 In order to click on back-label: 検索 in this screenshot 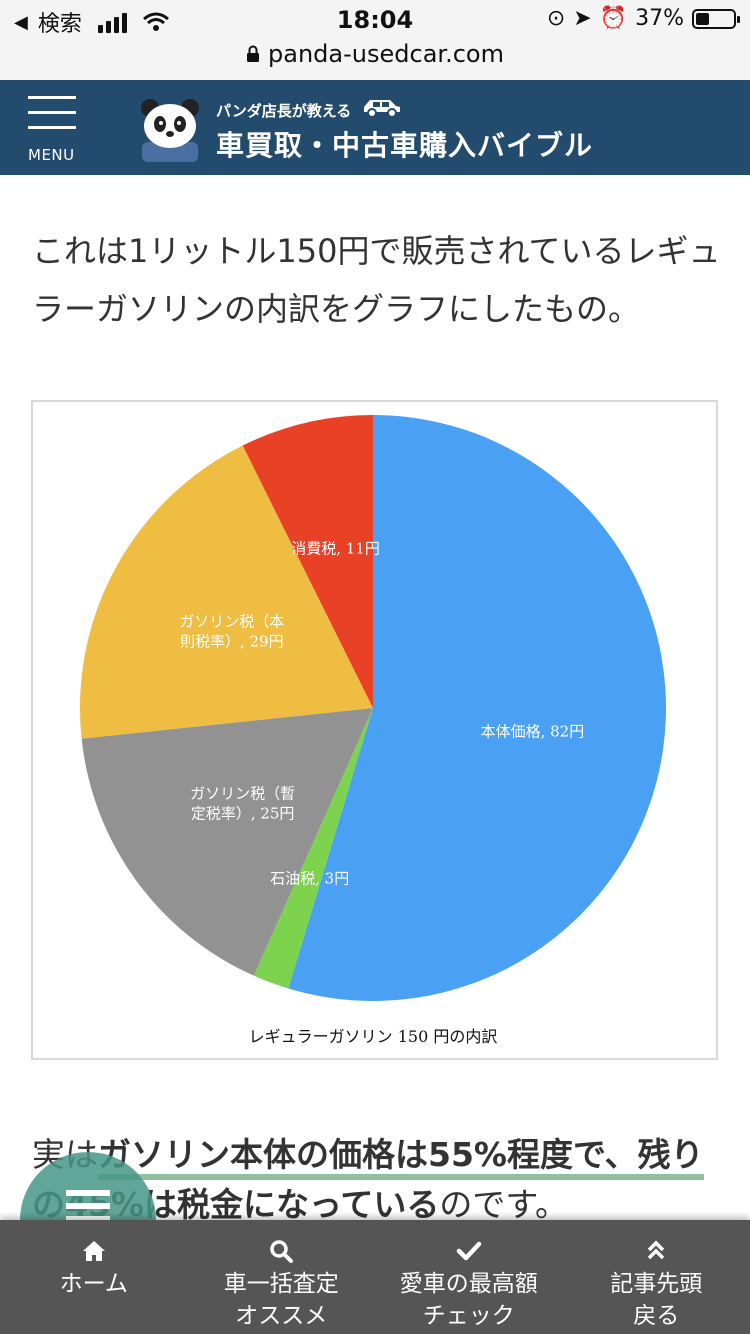, I will do `click(59, 24)`.